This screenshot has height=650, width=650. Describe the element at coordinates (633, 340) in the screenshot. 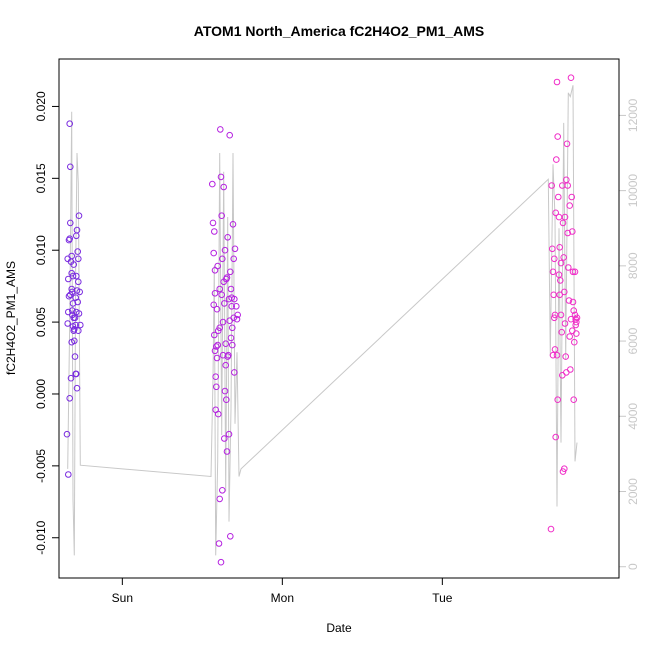

I see `y2-tick-label: 6000` at that location.